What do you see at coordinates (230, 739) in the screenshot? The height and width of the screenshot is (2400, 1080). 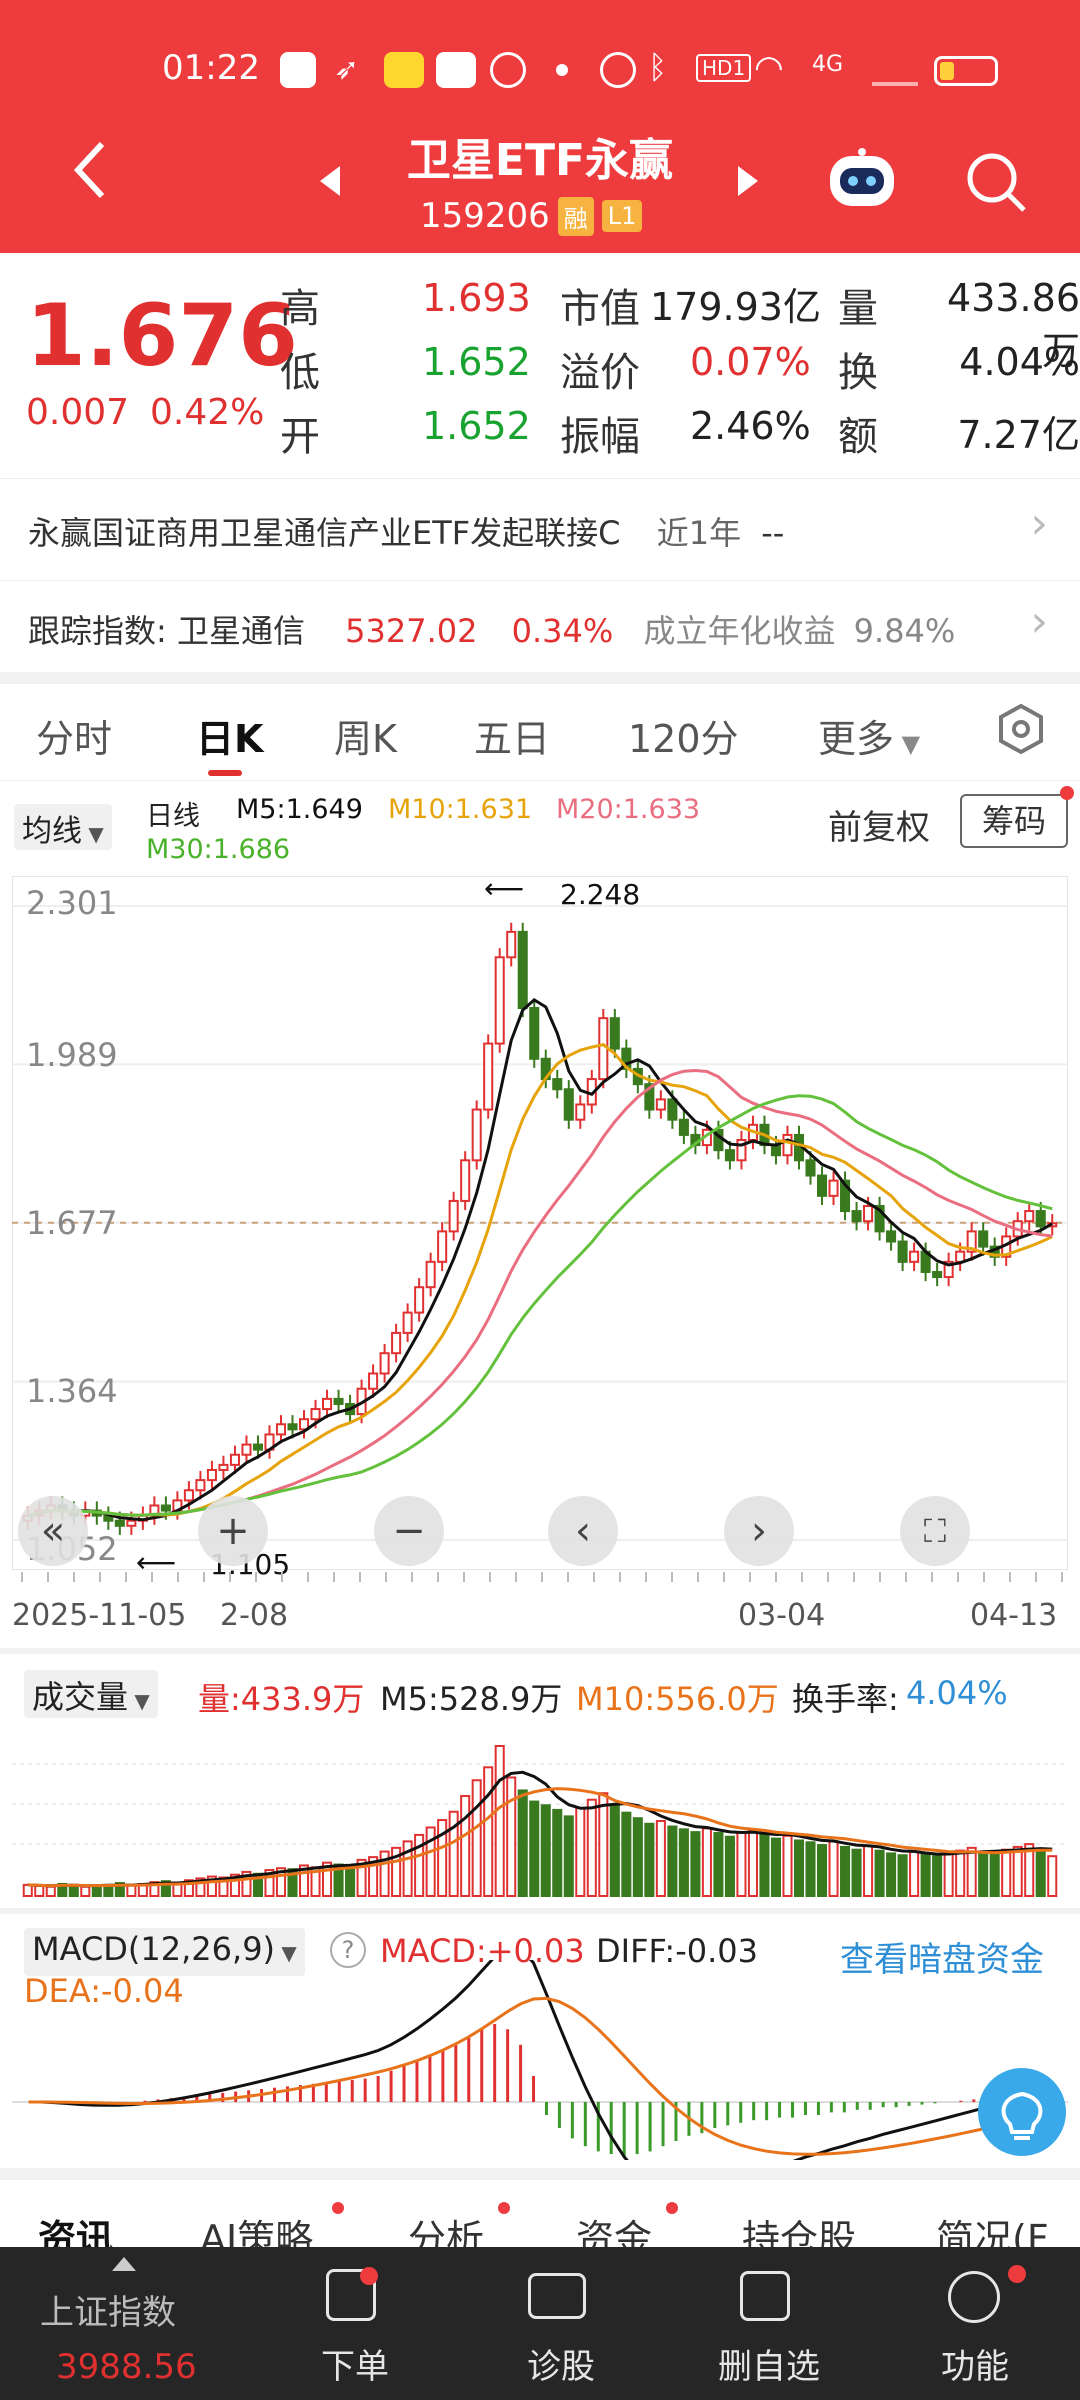 I see `tab-daily-k: 日K` at bounding box center [230, 739].